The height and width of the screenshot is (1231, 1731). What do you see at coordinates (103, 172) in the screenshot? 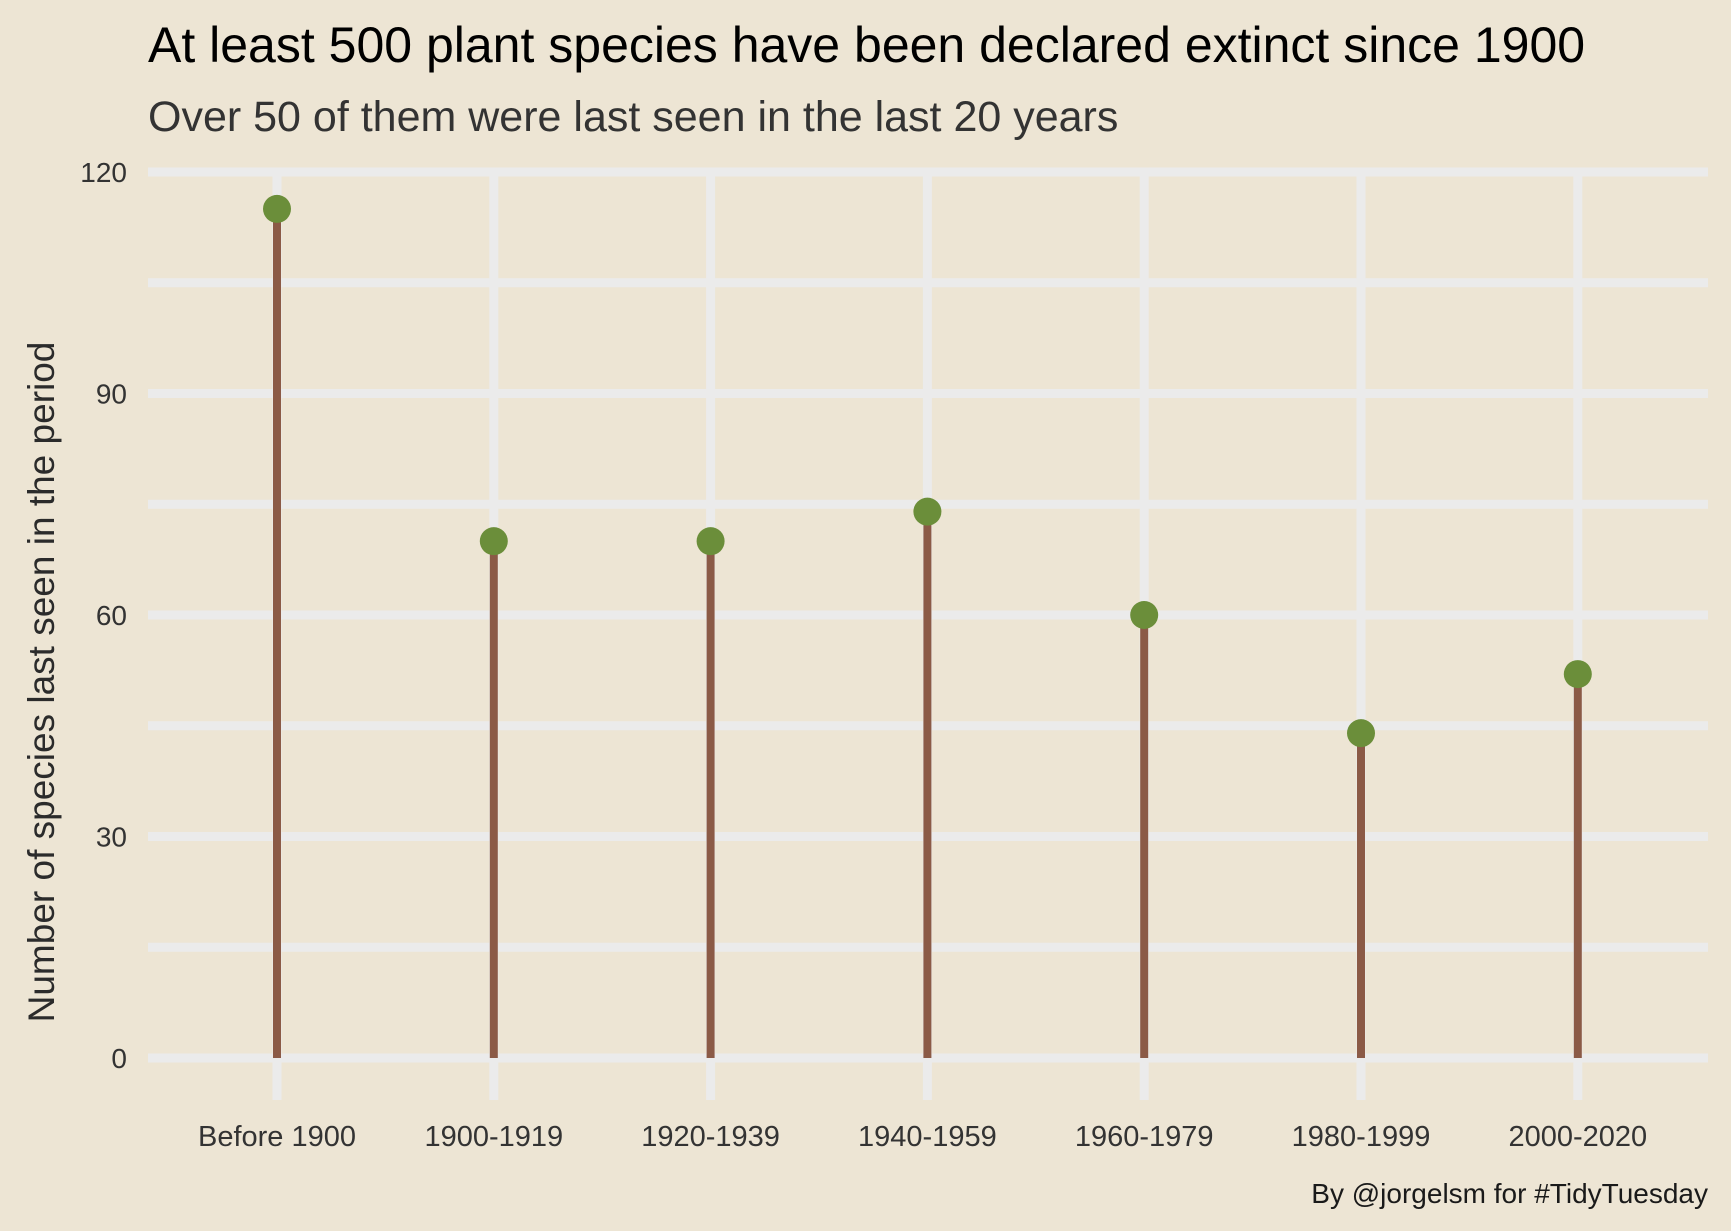
I see `y-tick-label: 120` at bounding box center [103, 172].